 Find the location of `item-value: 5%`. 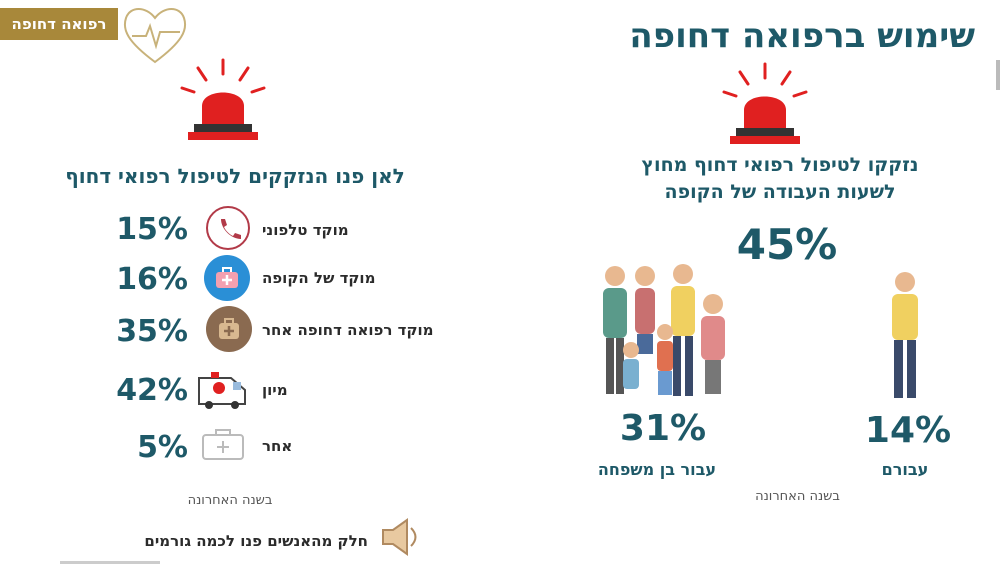

item-value: 5% is located at coordinates (162, 447).